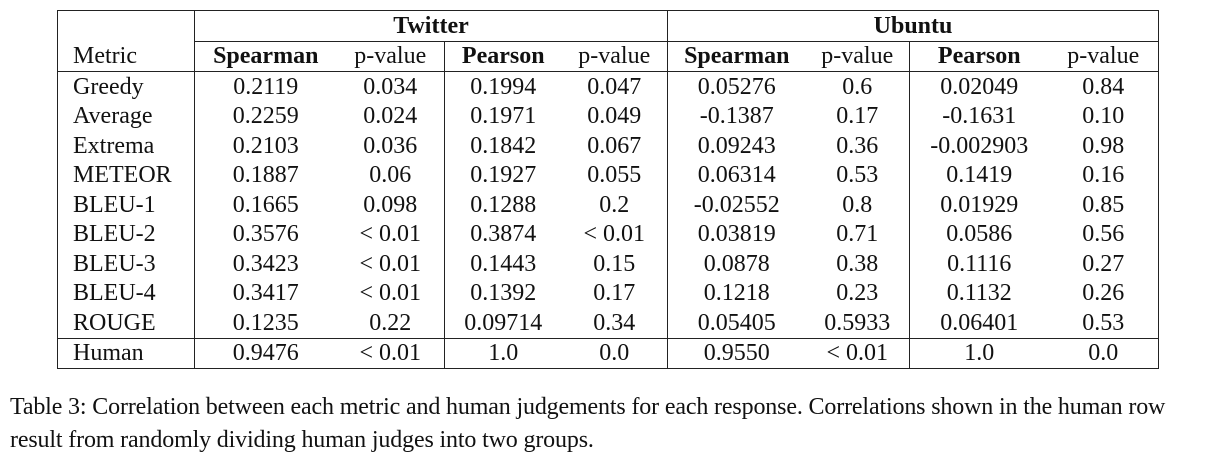 The height and width of the screenshot is (464, 1222). What do you see at coordinates (265, 264) in the screenshot?
I see `value-cell: 0.3423` at bounding box center [265, 264].